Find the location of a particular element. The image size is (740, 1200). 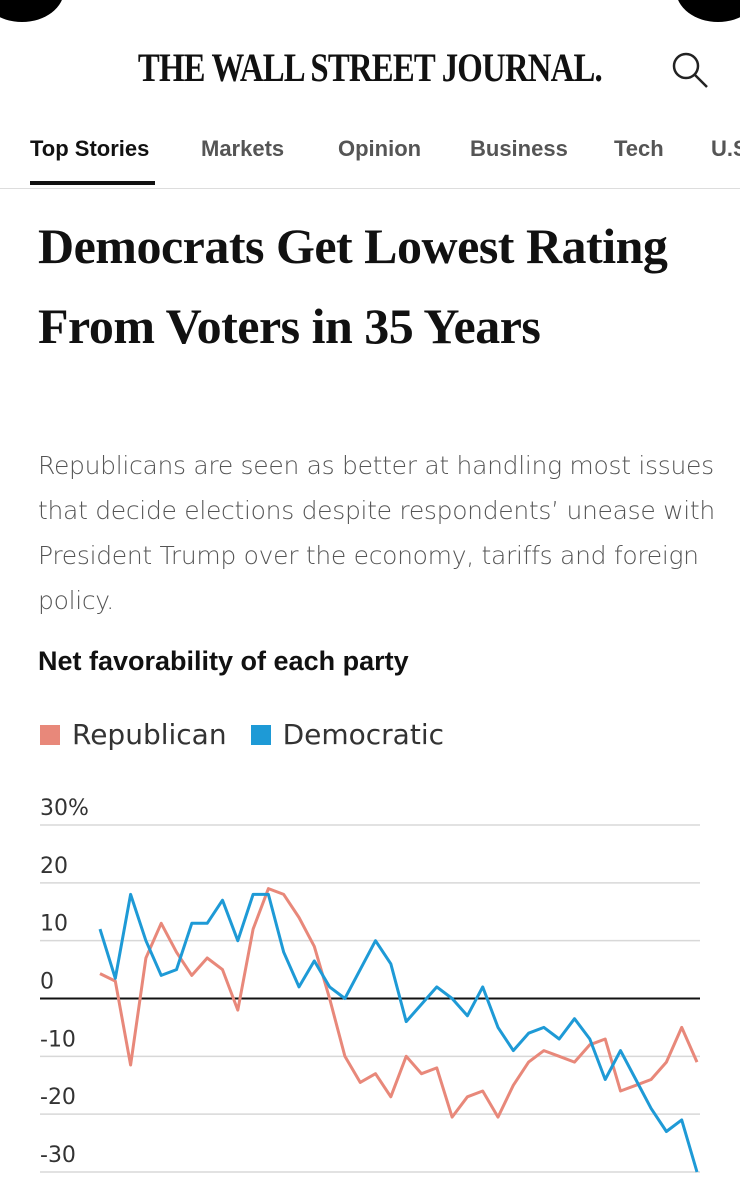

legend-item: Republican is located at coordinates (133, 734).